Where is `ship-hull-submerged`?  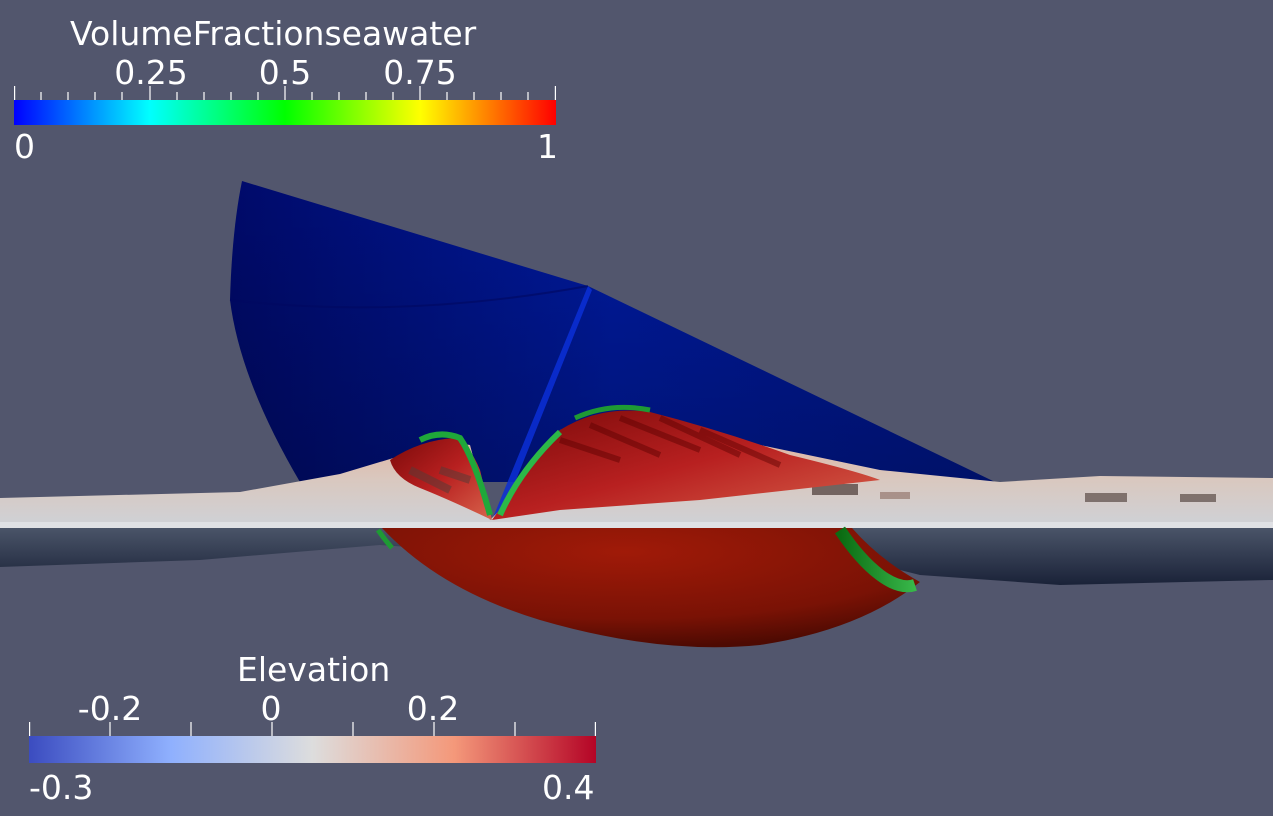
ship-hull-submerged is located at coordinates (647, 587).